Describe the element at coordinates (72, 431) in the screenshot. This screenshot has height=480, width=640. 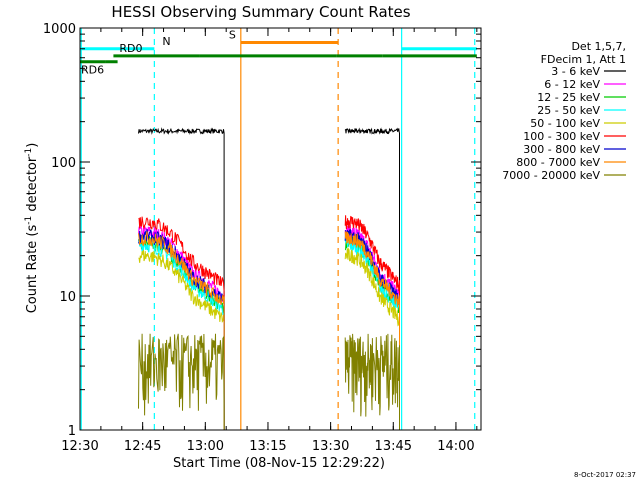
I see `y-tick-label: 1` at that location.